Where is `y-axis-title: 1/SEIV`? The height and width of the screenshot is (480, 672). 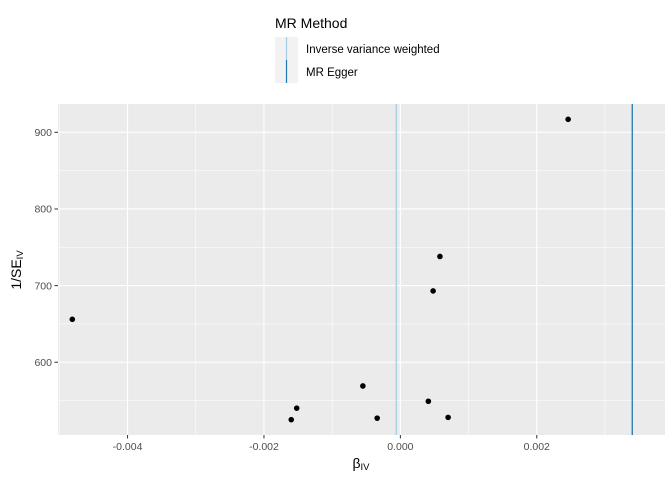 y-axis-title: 1/SEIV is located at coordinates (17, 270).